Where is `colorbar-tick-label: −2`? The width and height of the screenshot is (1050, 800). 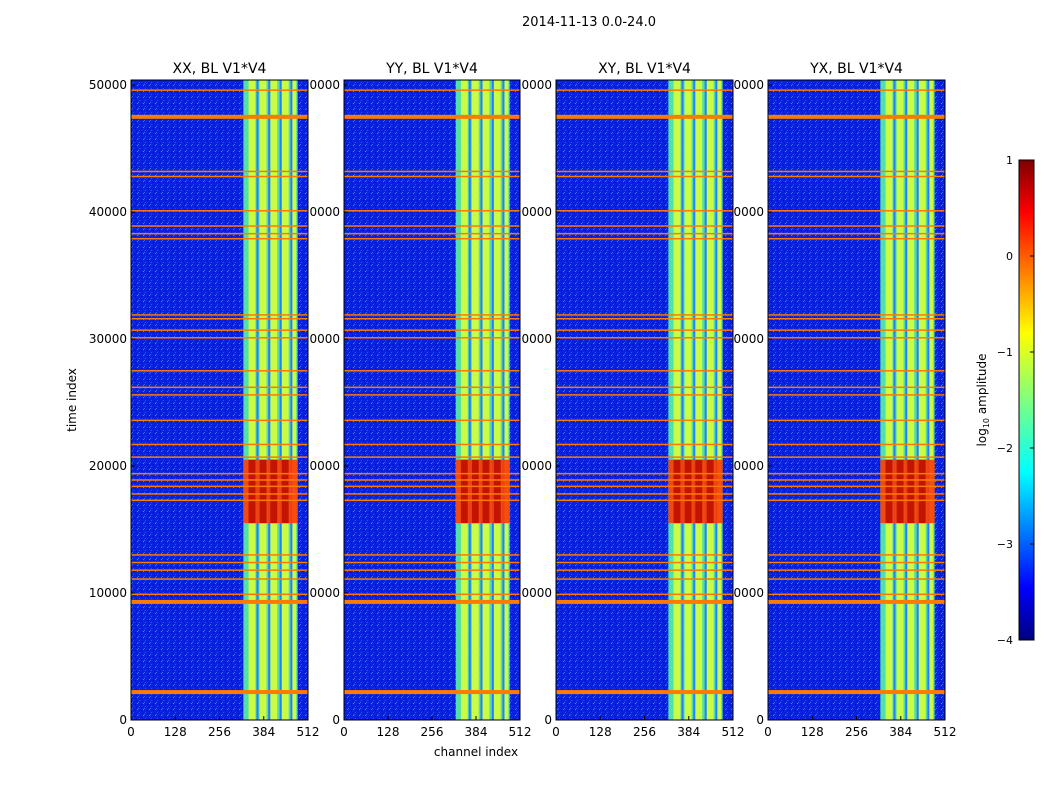 colorbar-tick-label: −2 is located at coordinates (1005, 448).